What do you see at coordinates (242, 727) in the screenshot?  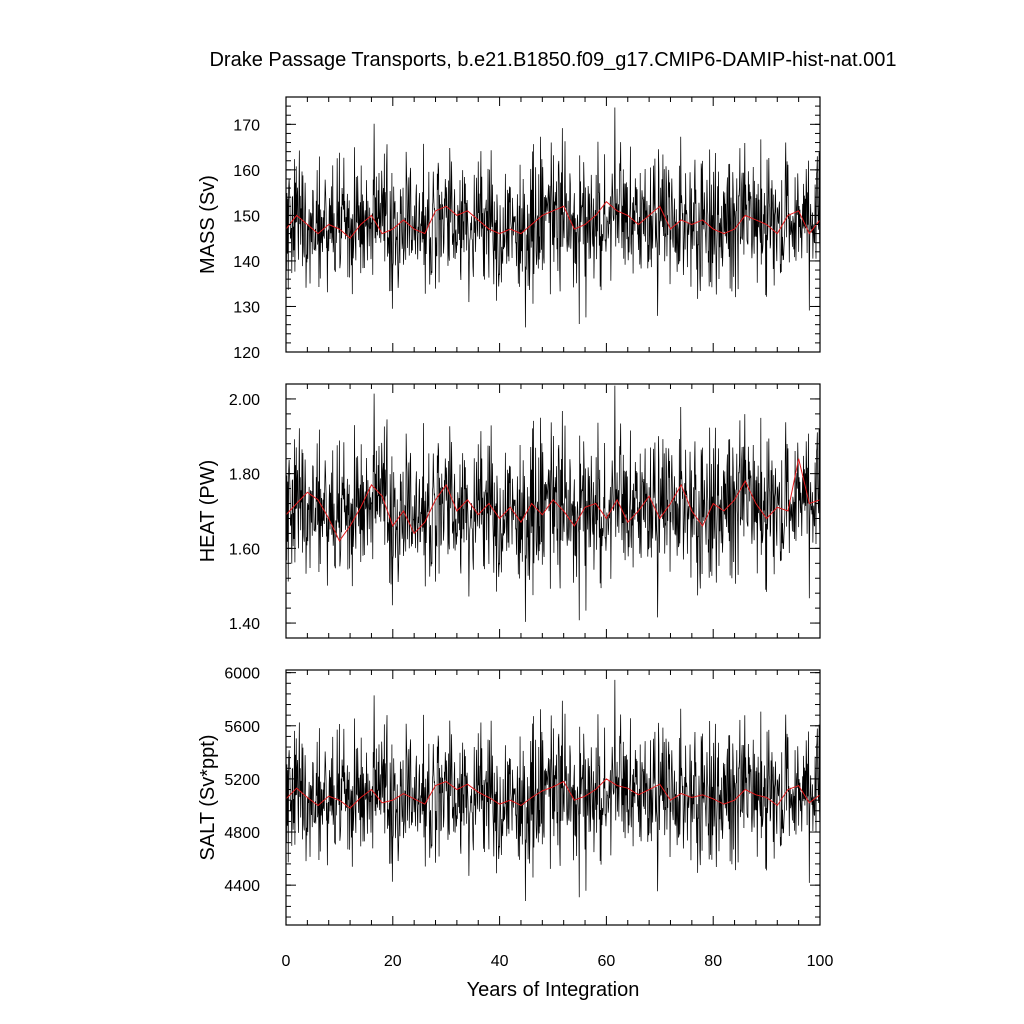 I see `y-tick-label: 5600` at bounding box center [242, 727].